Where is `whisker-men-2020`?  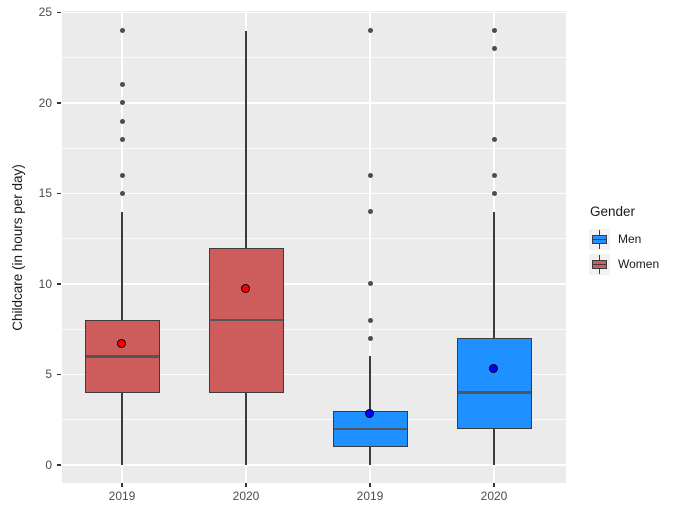
whisker-men-2020 is located at coordinates (494, 338).